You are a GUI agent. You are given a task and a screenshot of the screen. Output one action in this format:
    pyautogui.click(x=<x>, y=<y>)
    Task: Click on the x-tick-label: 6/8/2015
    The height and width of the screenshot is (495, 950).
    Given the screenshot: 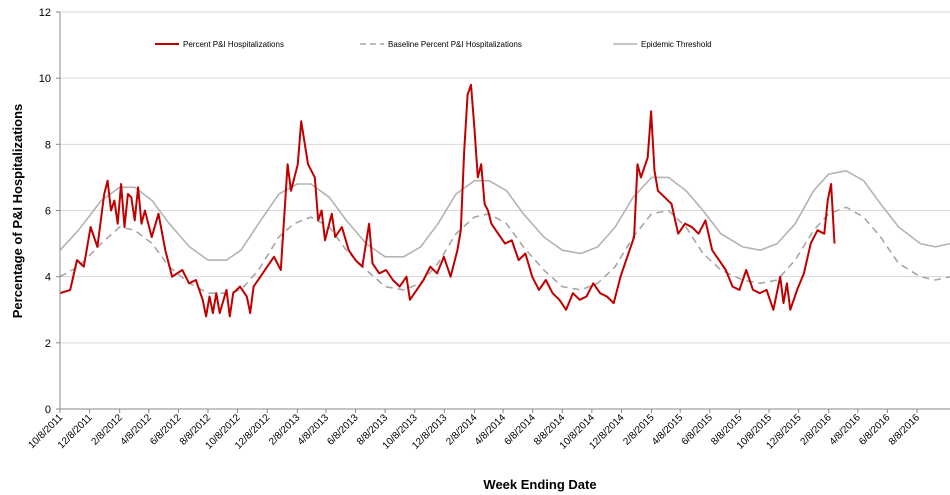 What is the action you would take?
    pyautogui.click(x=698, y=430)
    